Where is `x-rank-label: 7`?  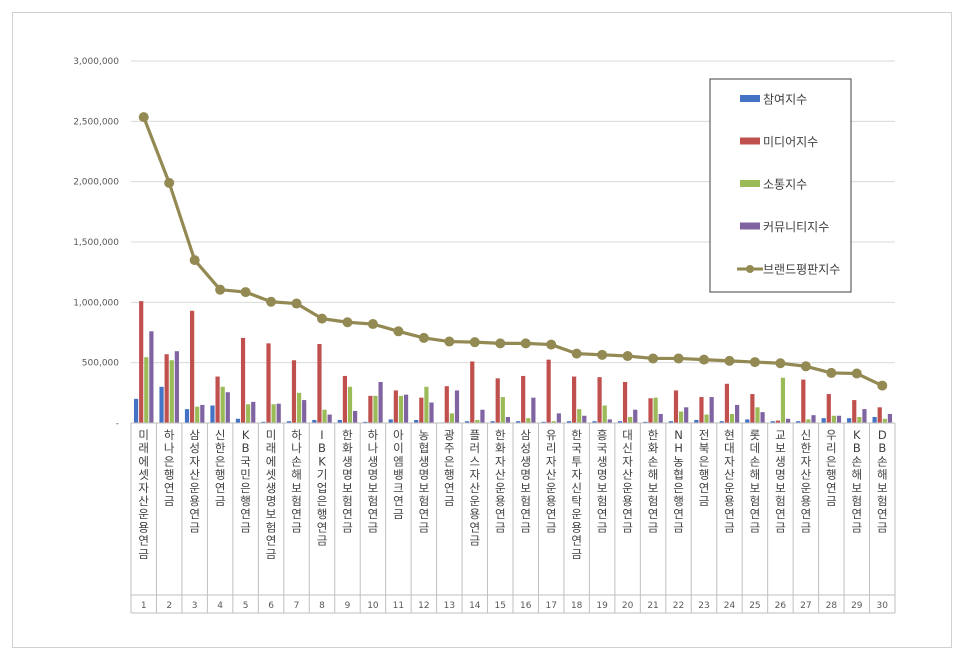
x-rank-label: 7 is located at coordinates (297, 606).